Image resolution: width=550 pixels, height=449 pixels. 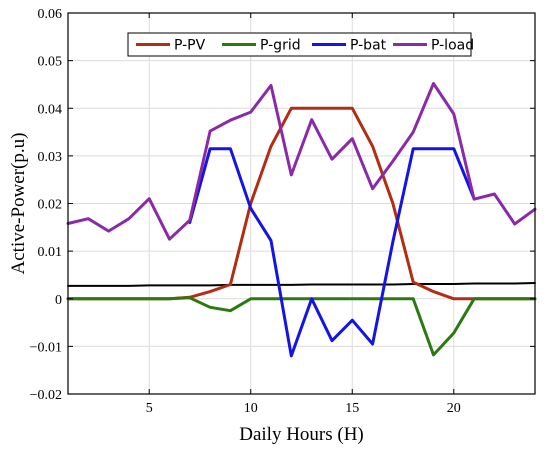 What do you see at coordinates (18, 204) in the screenshot?
I see `y-axis-label: Active-Power(p.u)` at bounding box center [18, 204].